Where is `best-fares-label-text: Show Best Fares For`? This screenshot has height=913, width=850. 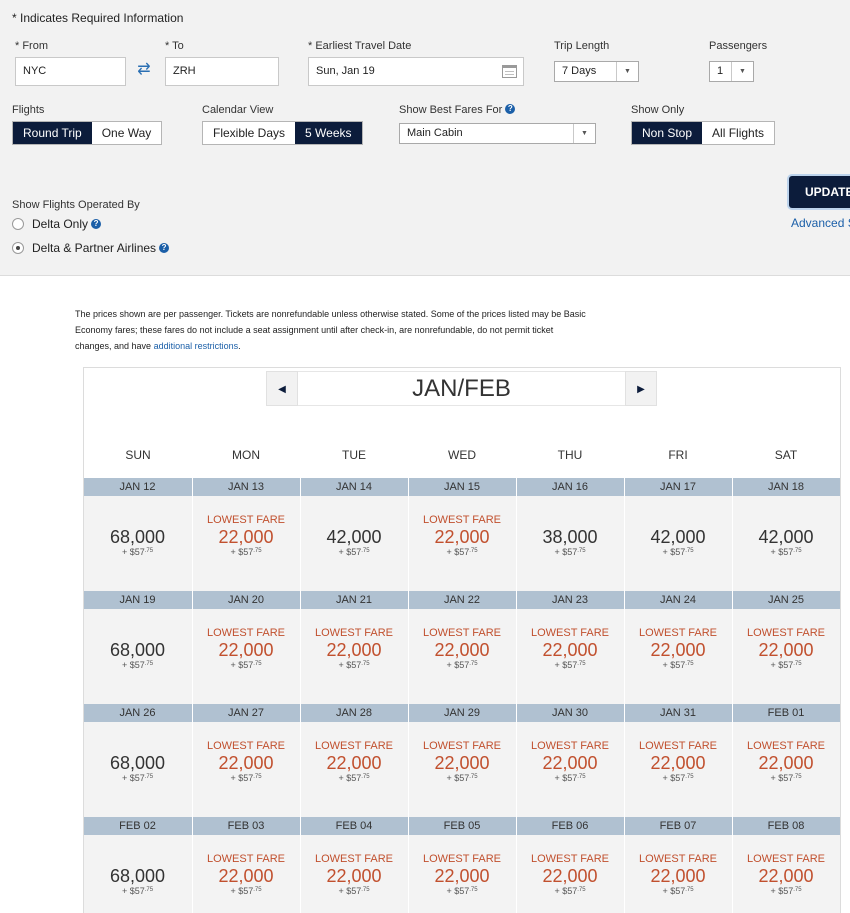
best-fares-label-text: Show Best Fares For is located at coordinates (451, 110).